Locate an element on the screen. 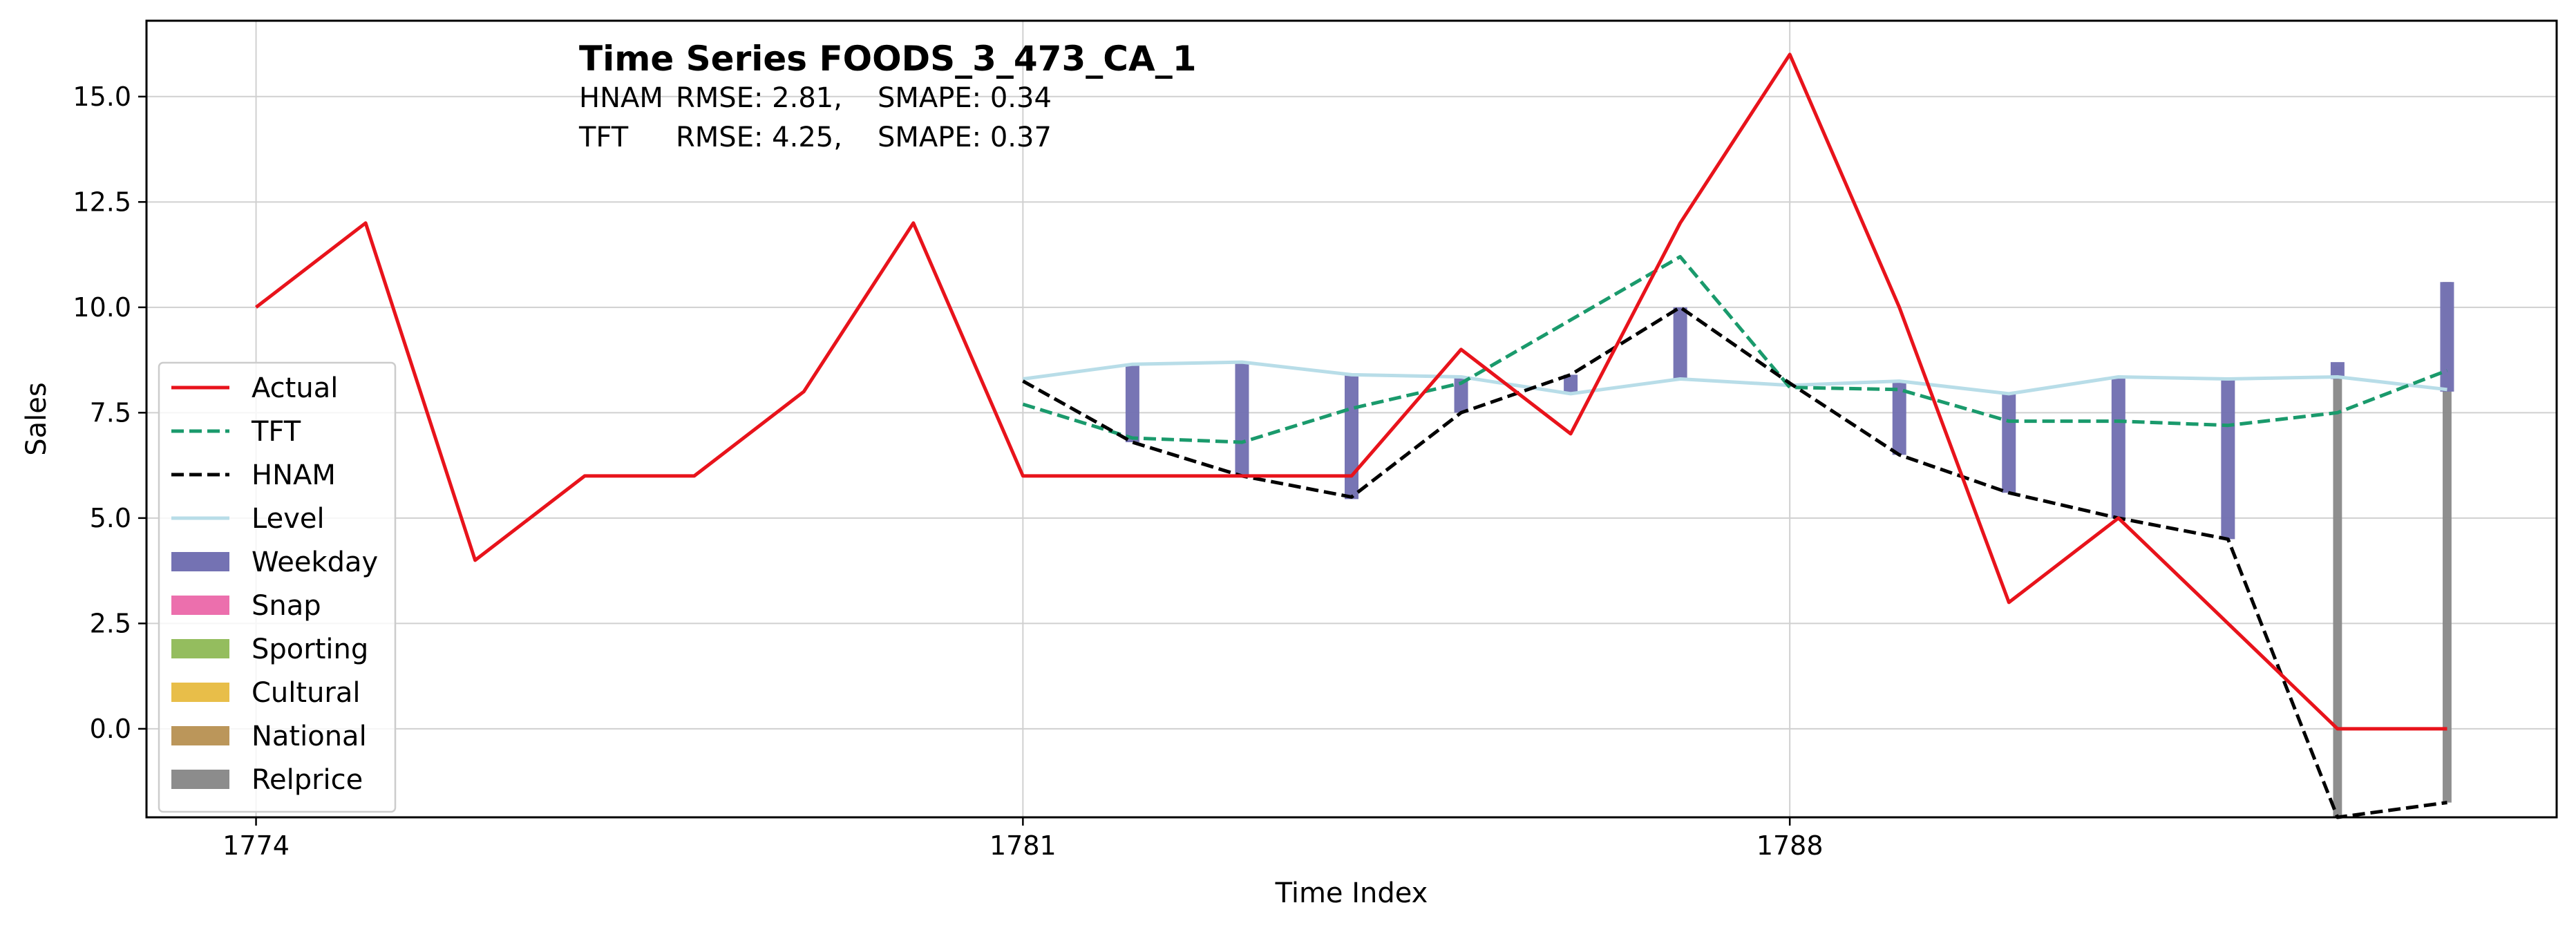 The height and width of the screenshot is (932, 2576). legend-label-relprice: Relprice is located at coordinates (307, 780).